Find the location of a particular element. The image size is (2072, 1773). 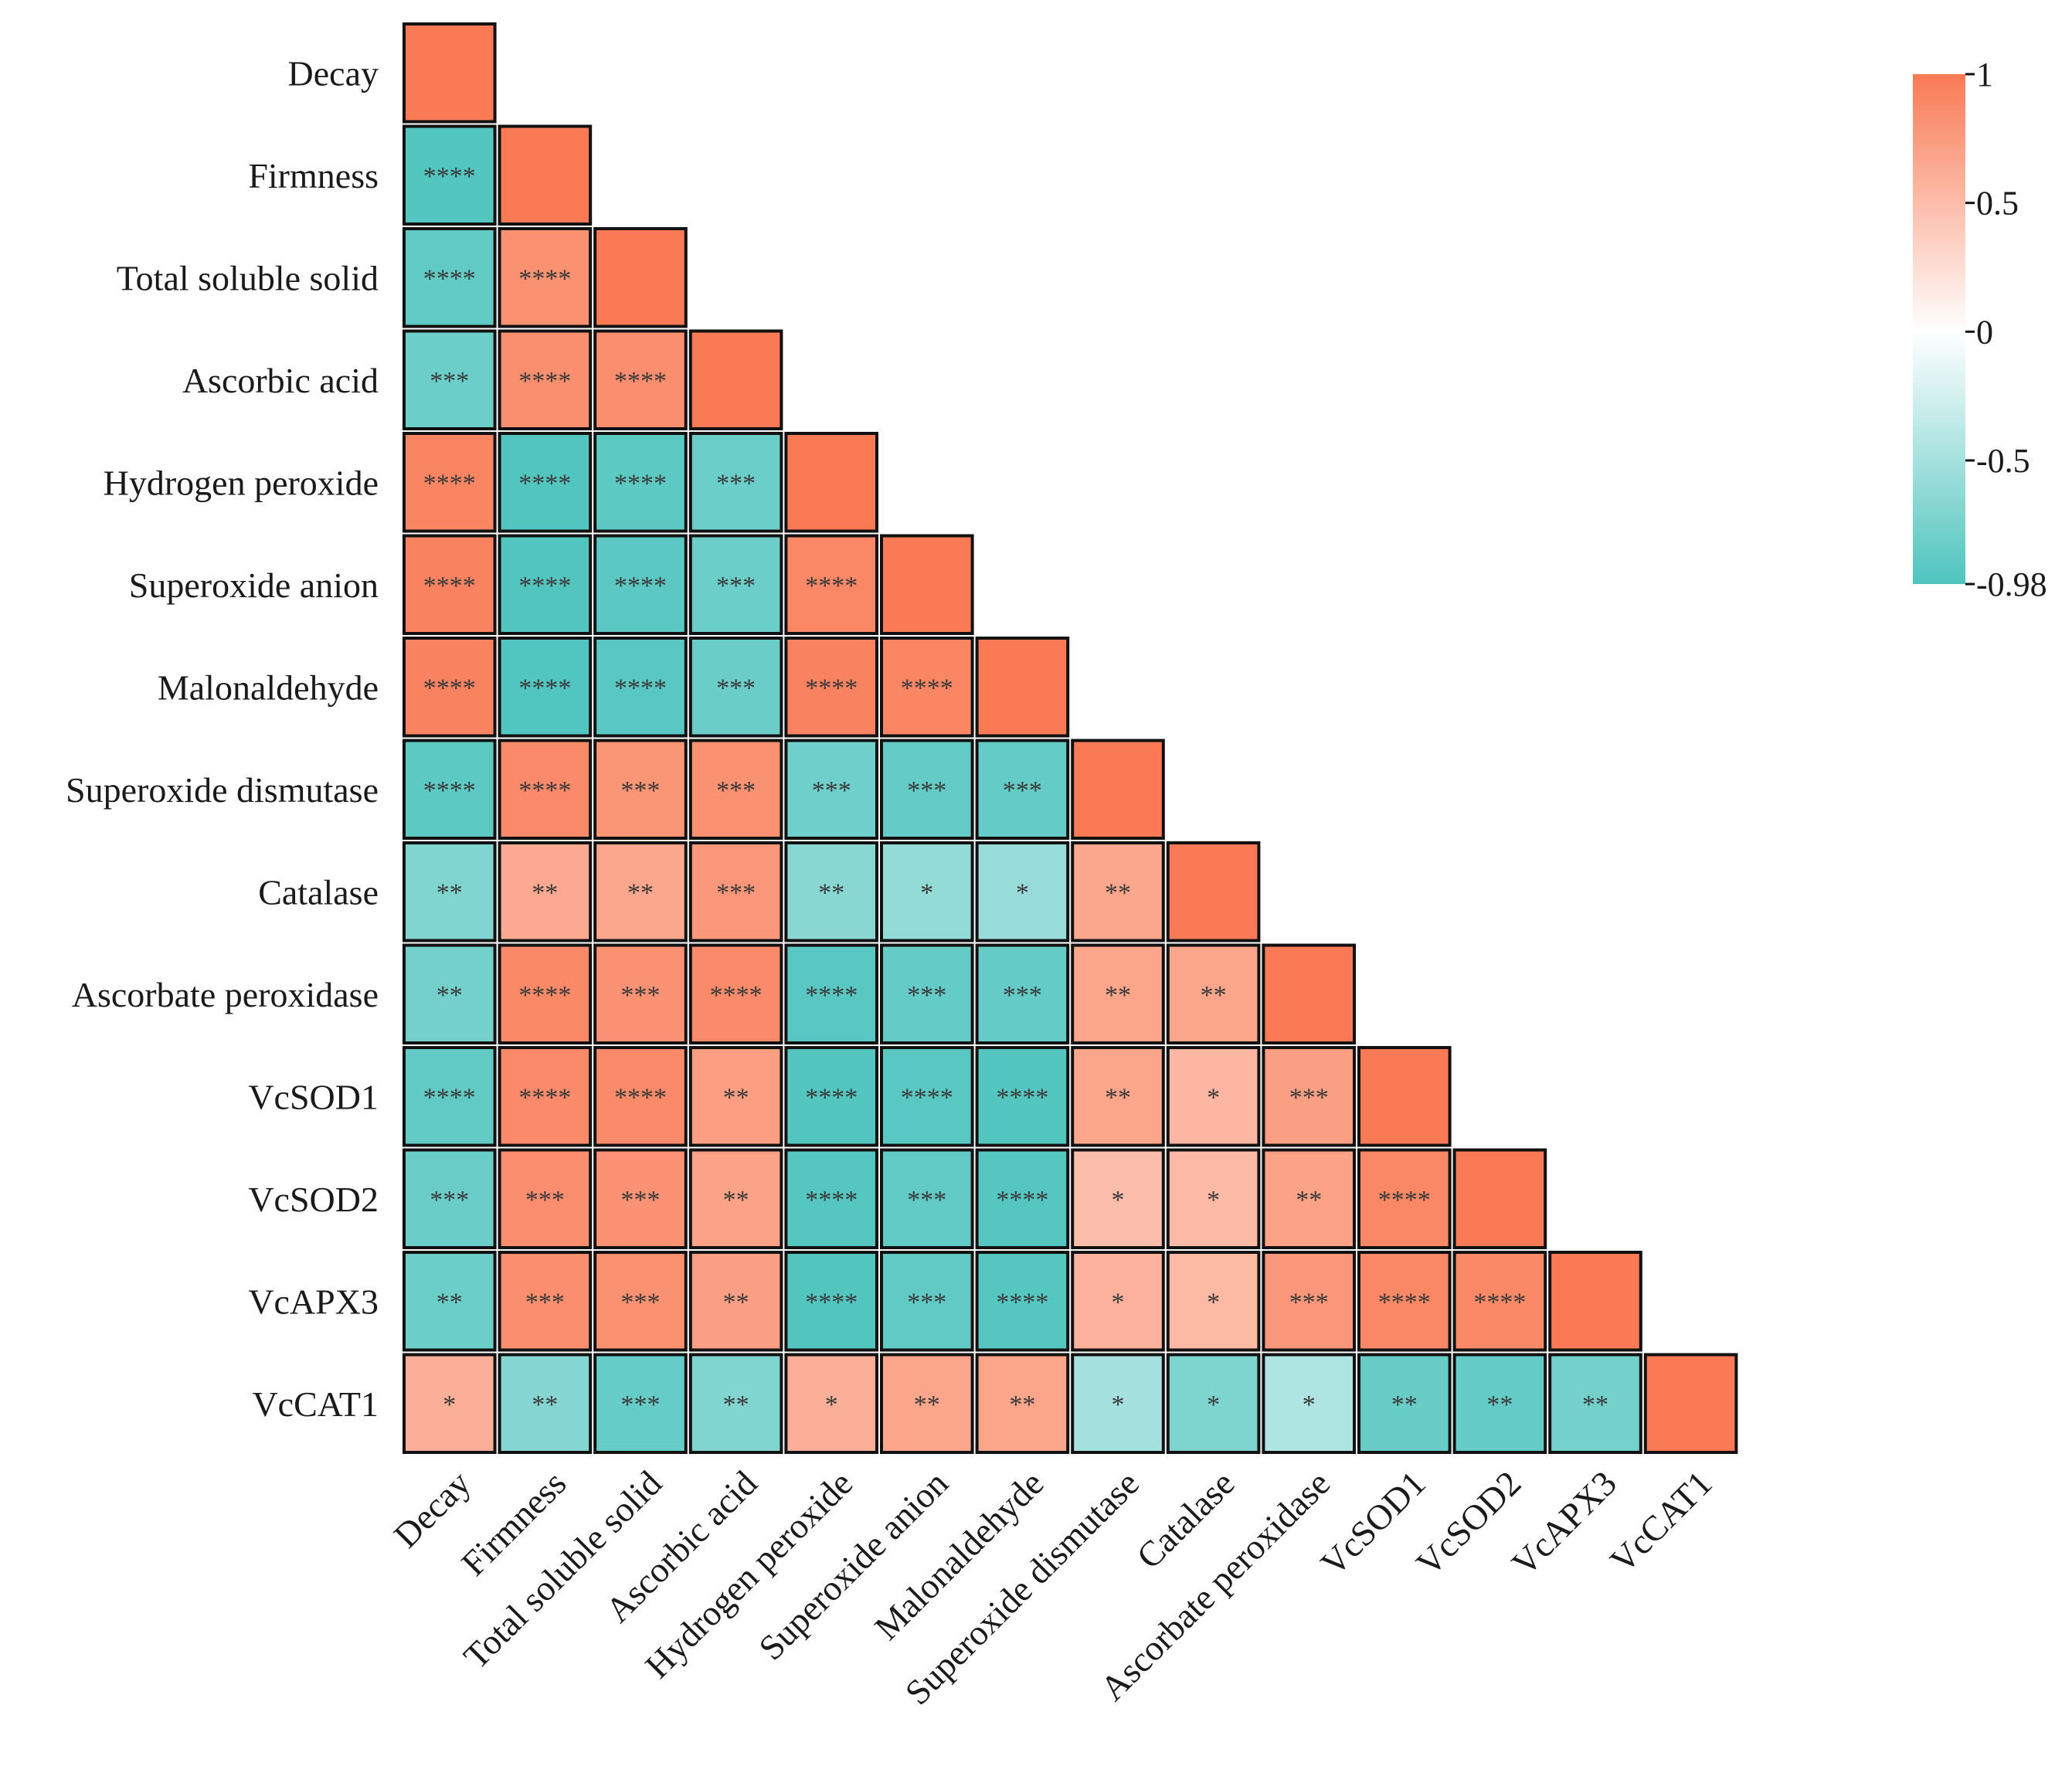

significance-12-1: *** is located at coordinates (545, 1302).